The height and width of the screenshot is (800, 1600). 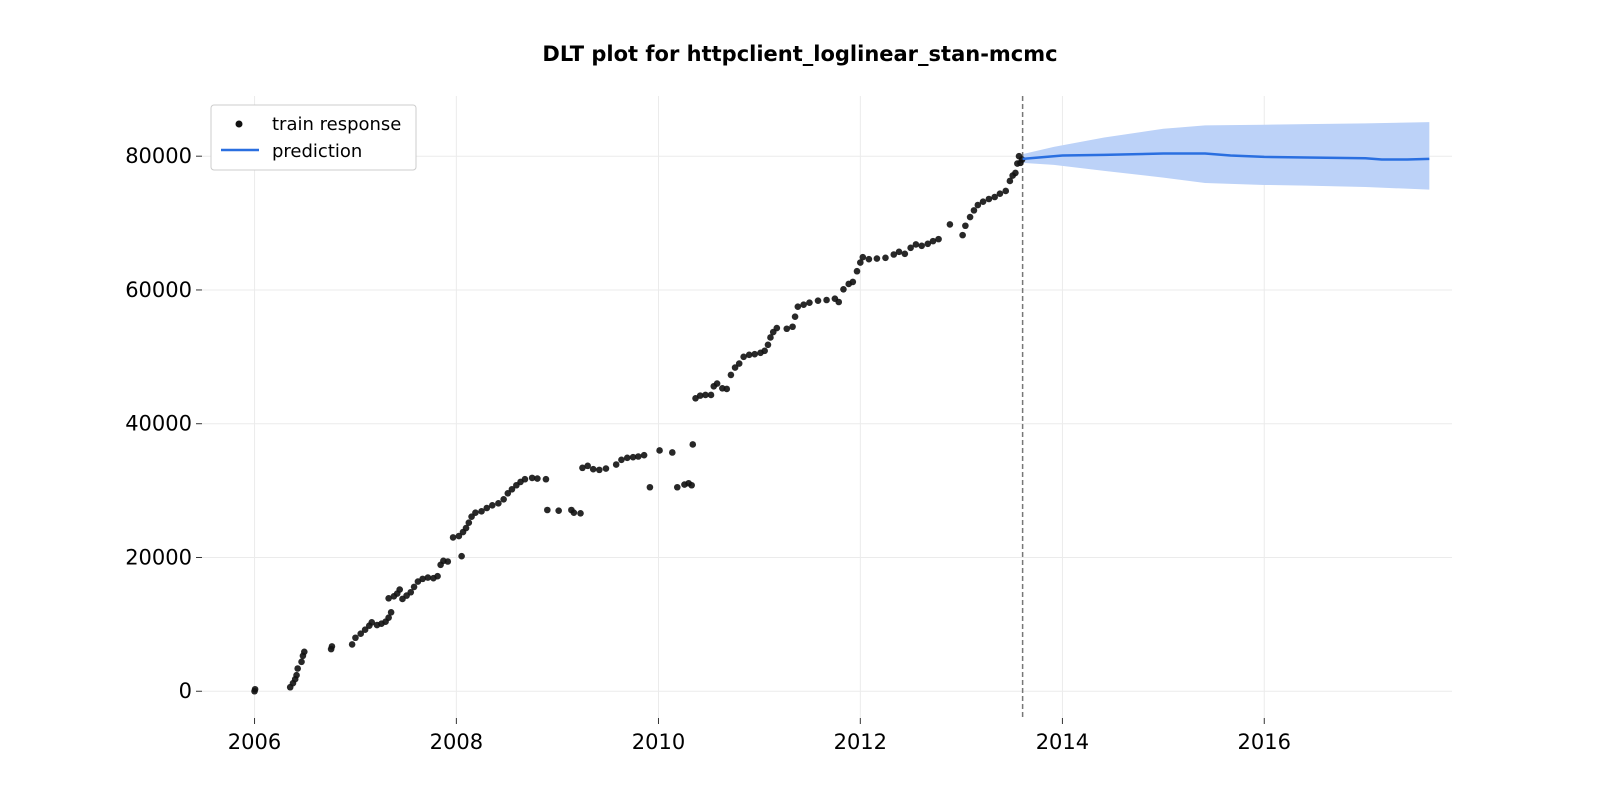 I want to click on y-tick-label: 60000, so click(x=158, y=290).